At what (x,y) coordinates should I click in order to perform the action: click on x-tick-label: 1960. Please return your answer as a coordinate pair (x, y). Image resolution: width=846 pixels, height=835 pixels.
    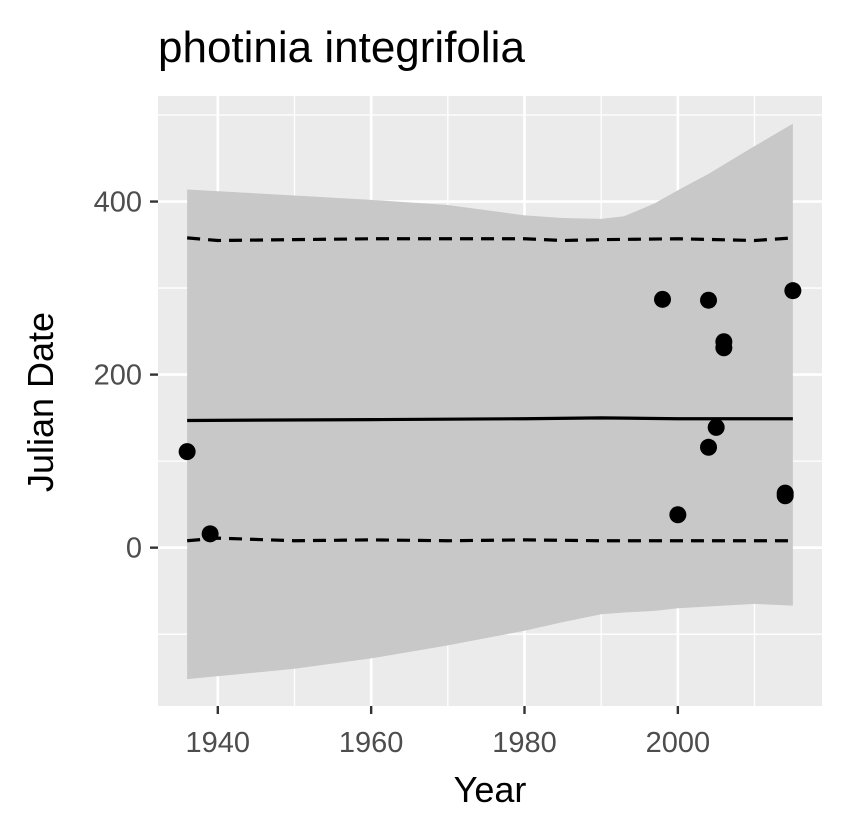
    Looking at the image, I should click on (371, 743).